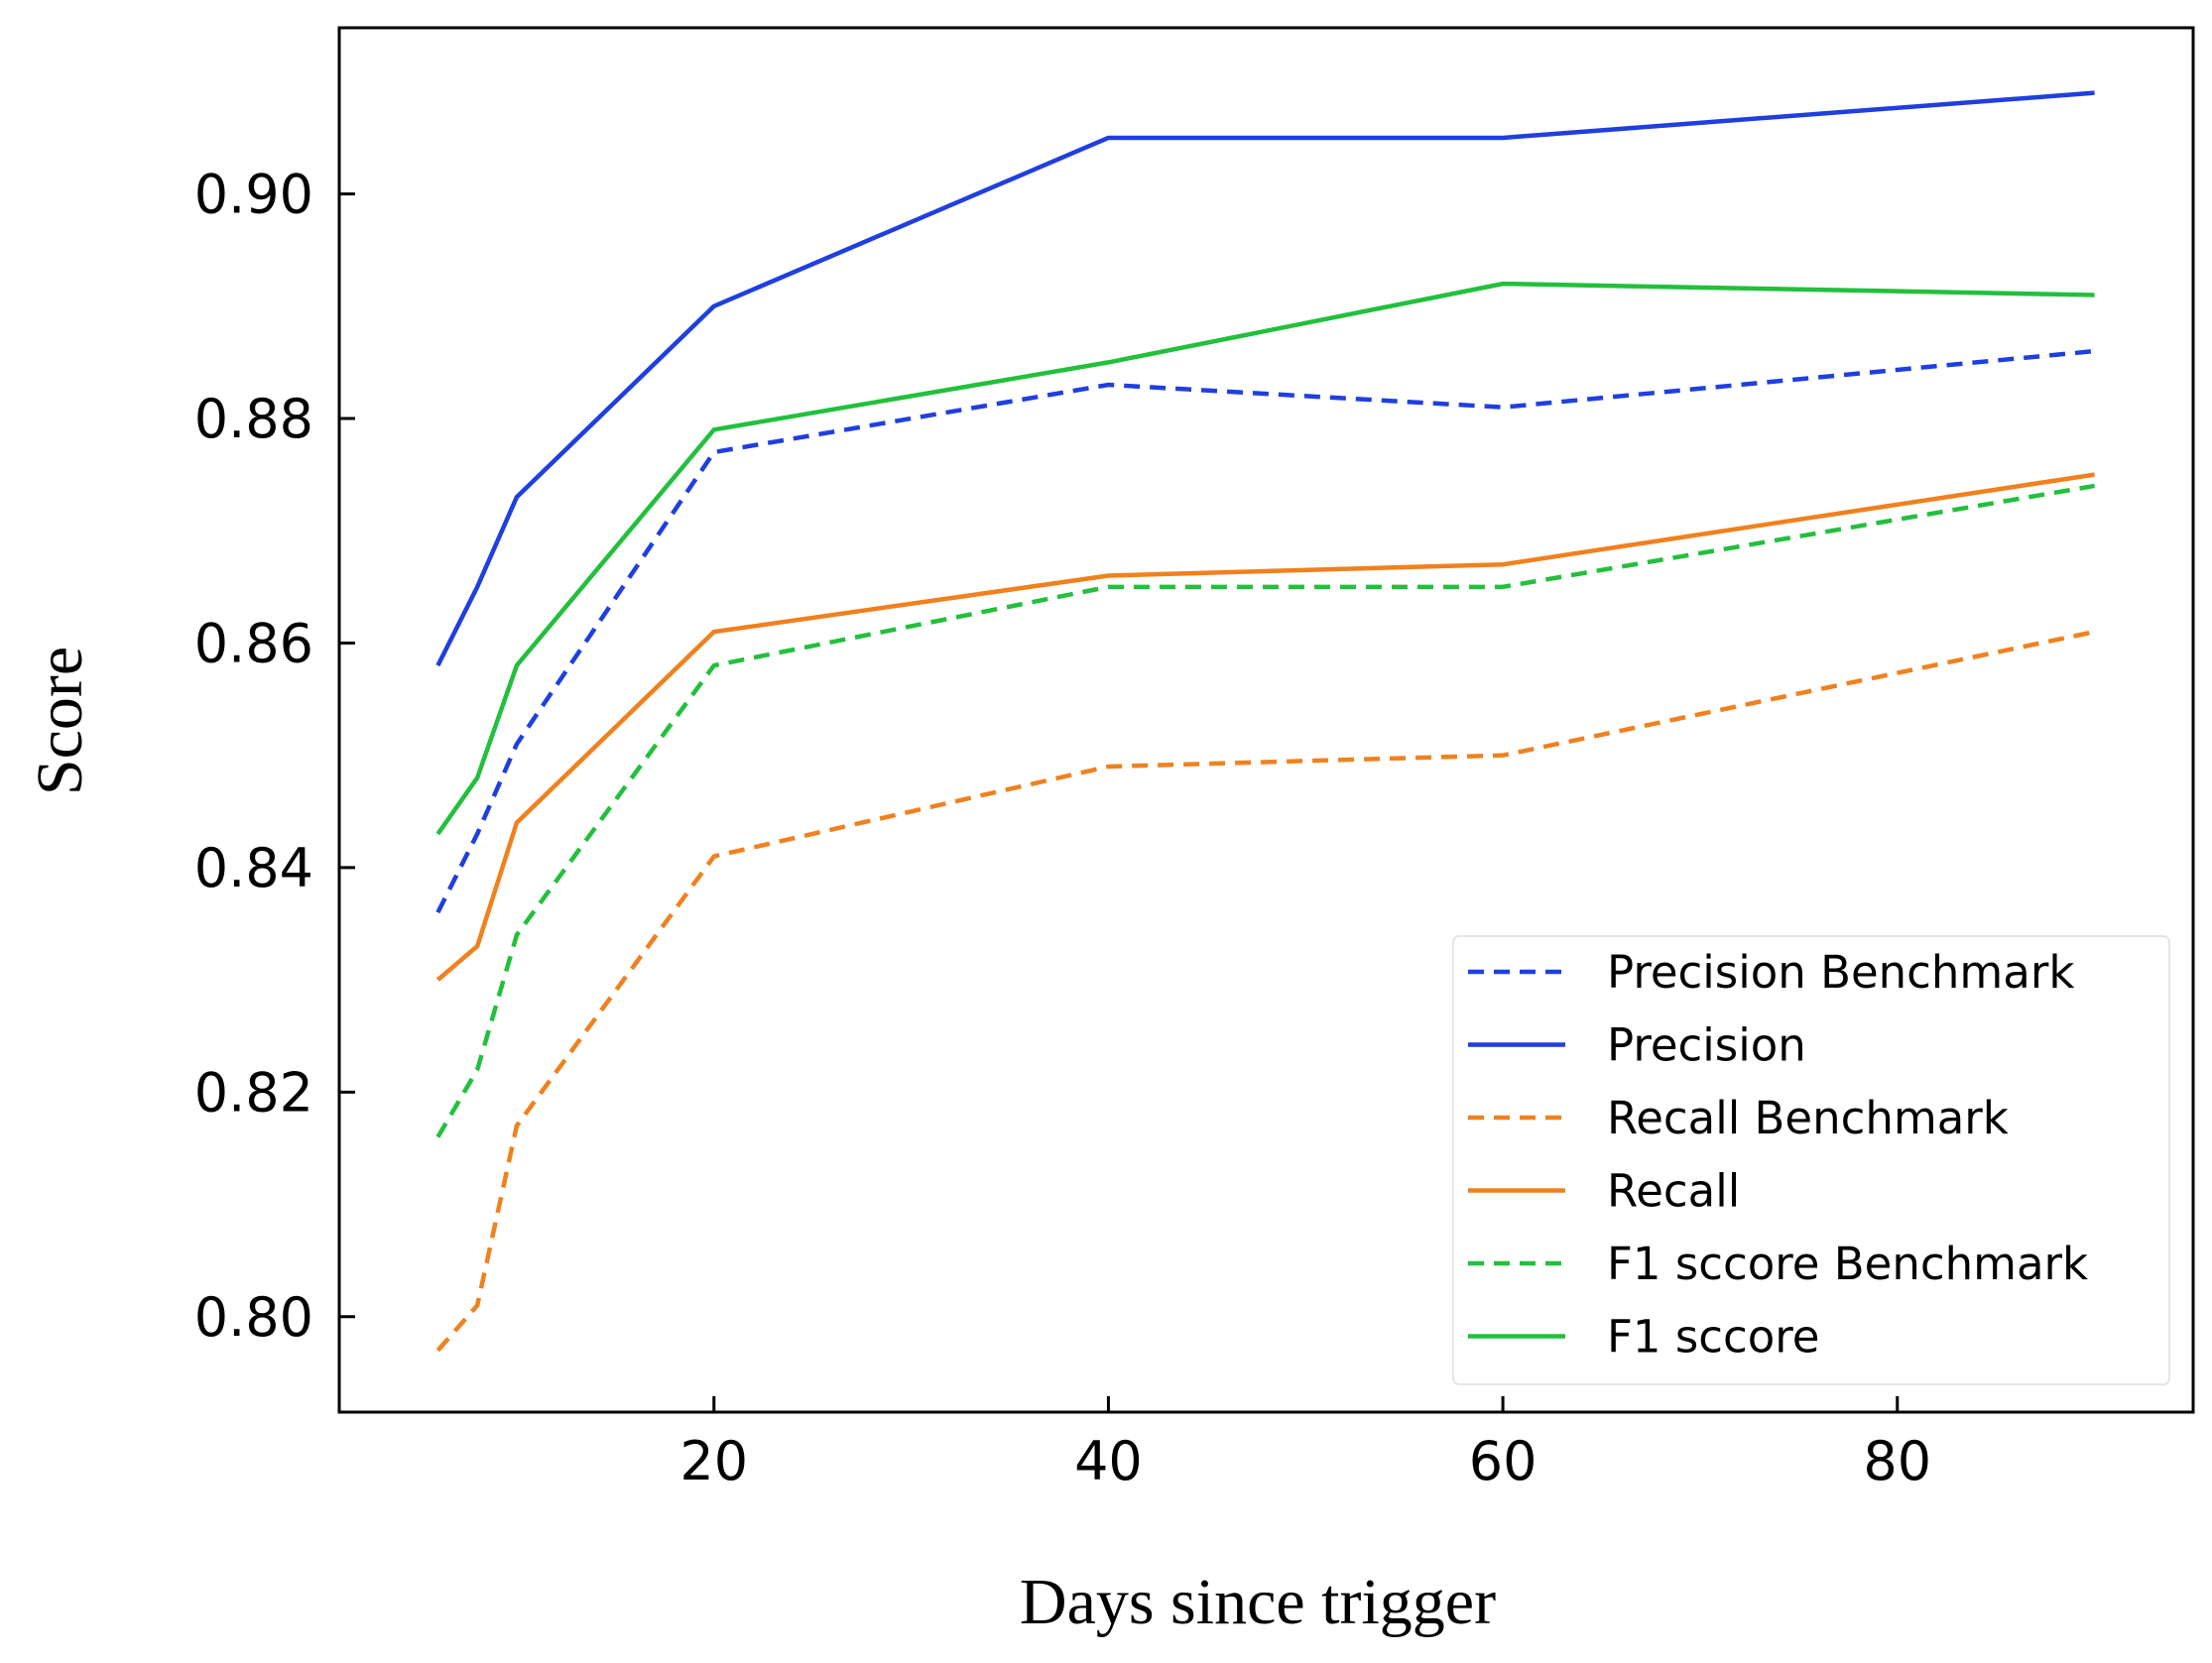 The width and height of the screenshot is (2212, 1663). What do you see at coordinates (254, 868) in the screenshot?
I see `y-tick-label: 0.84` at bounding box center [254, 868].